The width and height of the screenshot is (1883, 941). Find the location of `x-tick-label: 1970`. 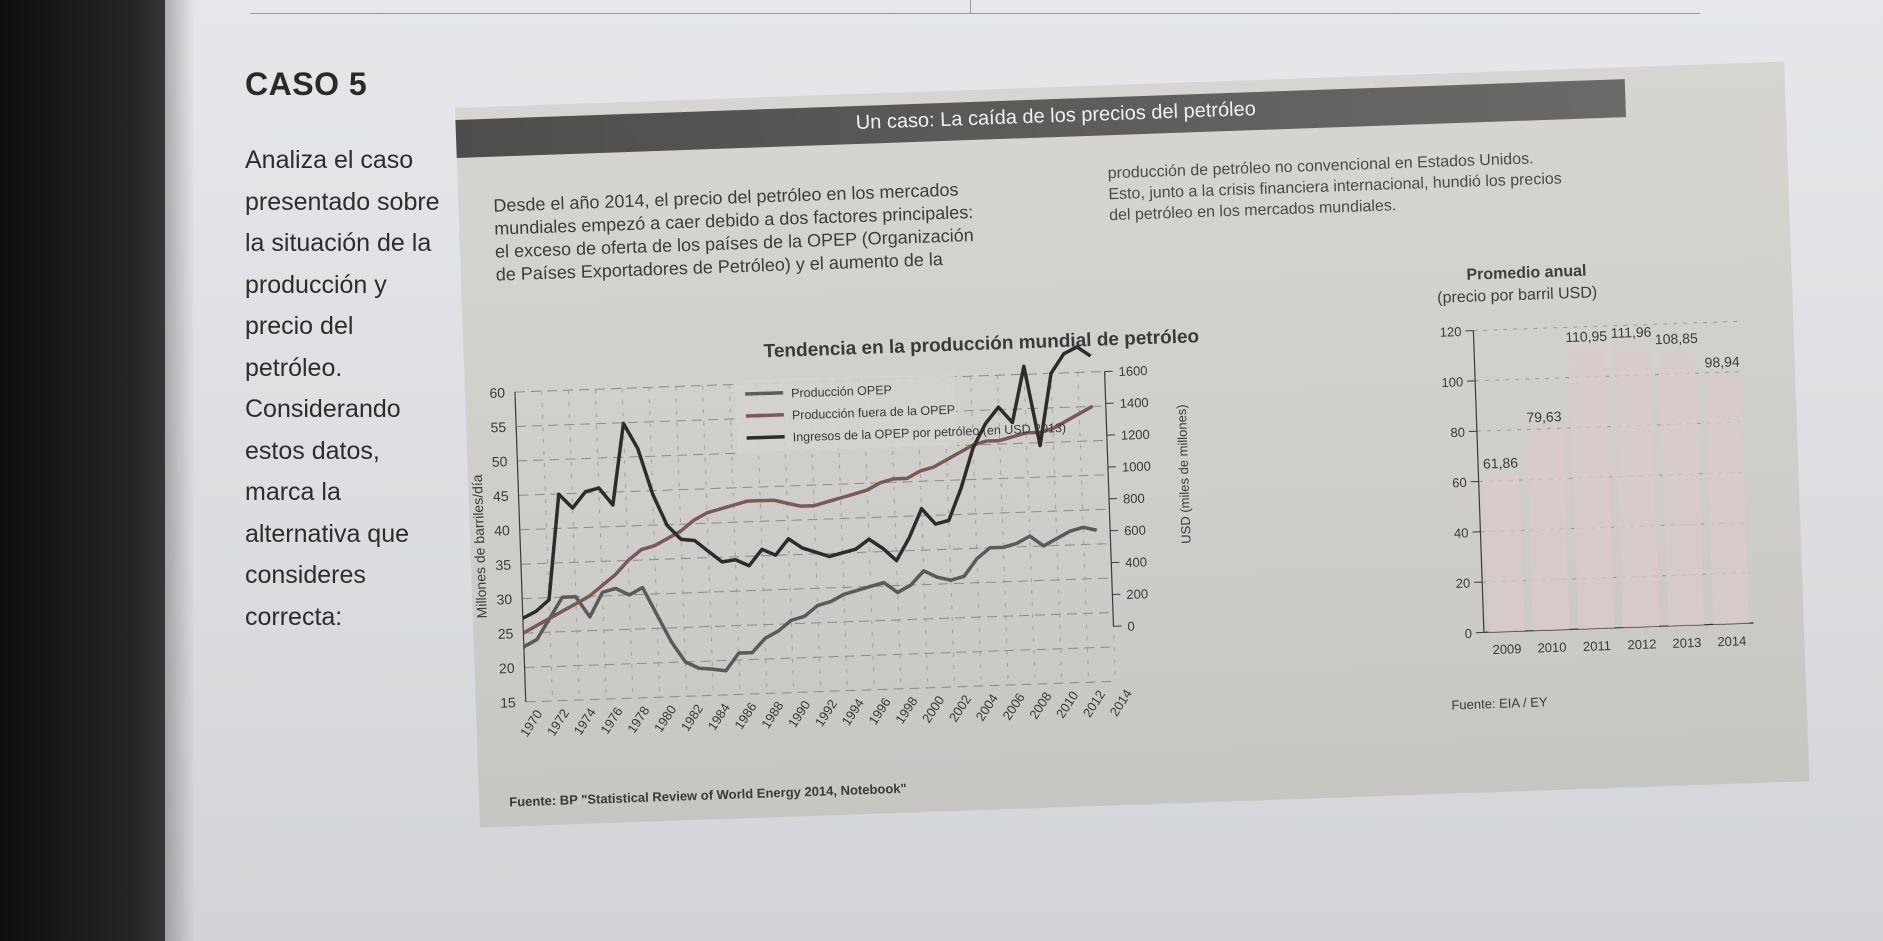

x-tick-label: 1970 is located at coordinates (531, 723).